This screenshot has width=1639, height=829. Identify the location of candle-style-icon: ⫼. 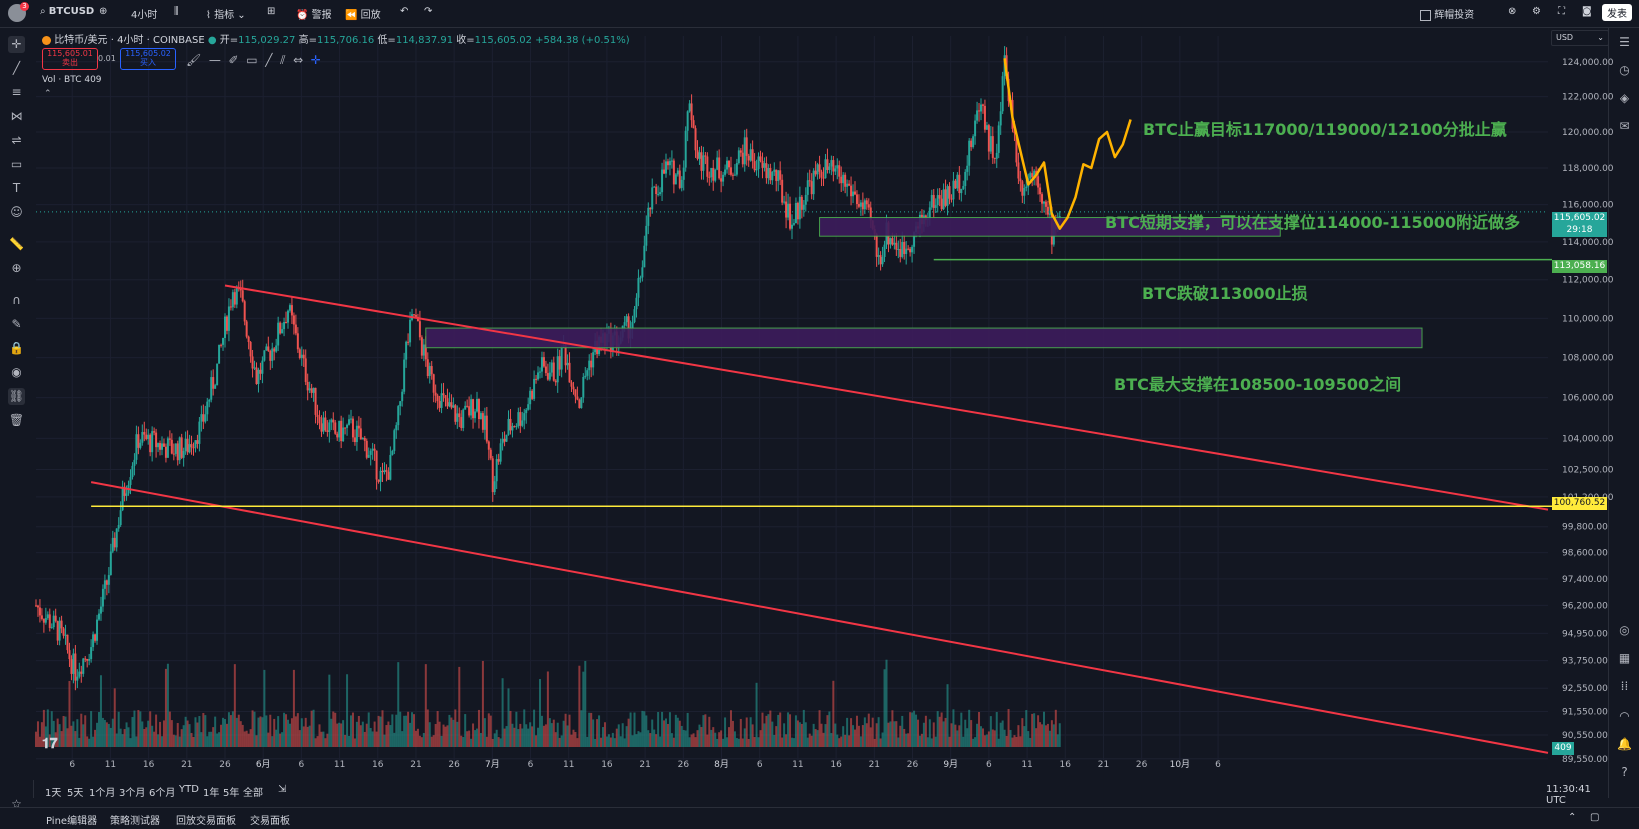
(176, 11).